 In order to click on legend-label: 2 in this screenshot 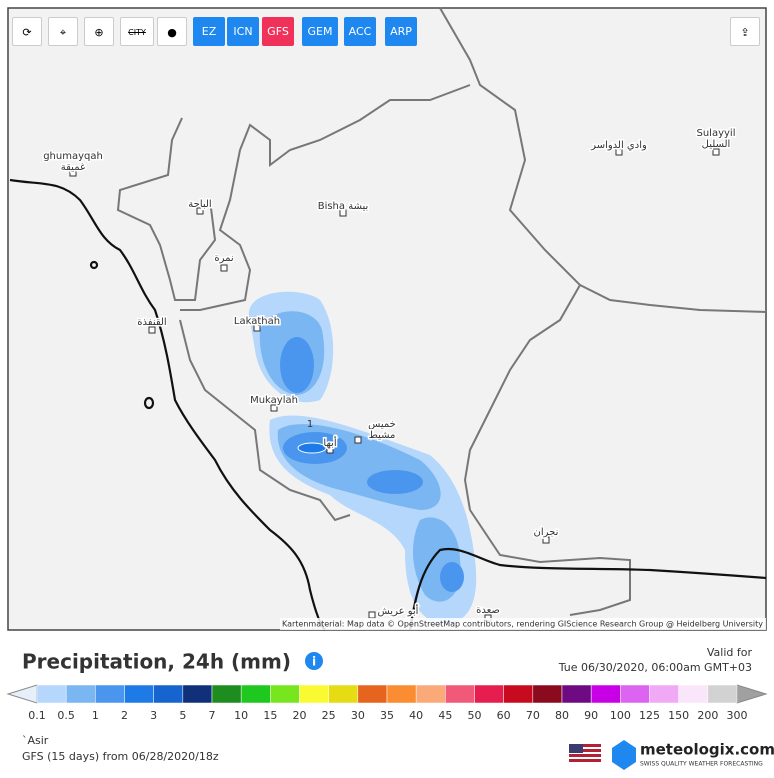, I will do `click(124, 715)`.